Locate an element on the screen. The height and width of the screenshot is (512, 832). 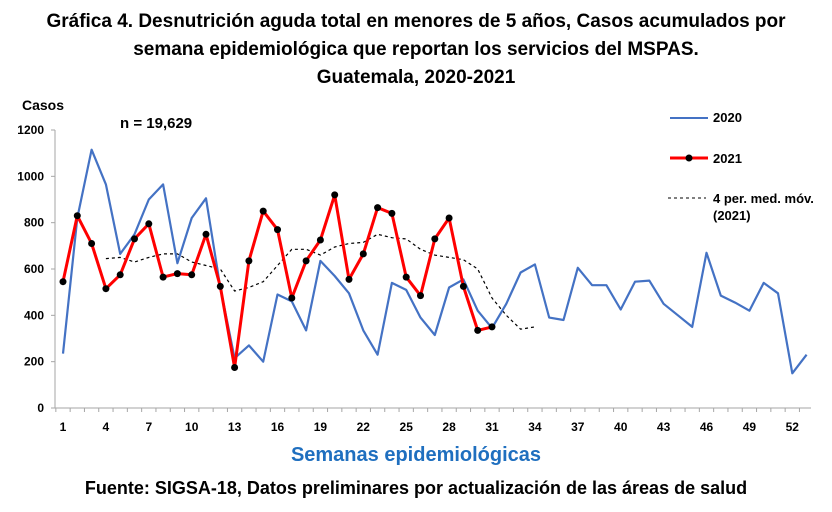
x-tick-label: 49 is located at coordinates (750, 427).